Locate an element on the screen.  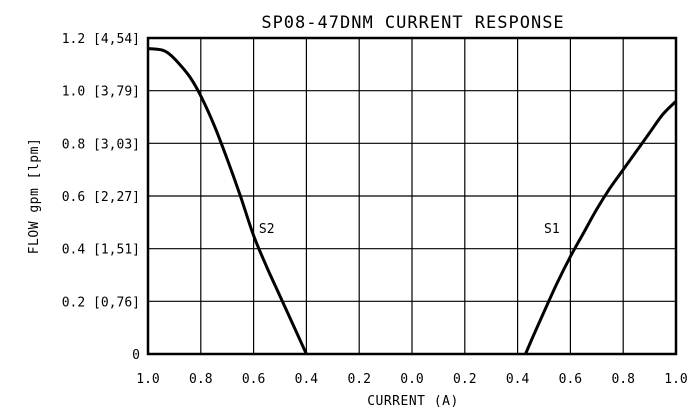
x-axis-ticks: 1.0 0.8 0.6 0.4 0.2 0.0 0.2 0.4 0.6 0.8 1.0 is located at coordinates (411, 379).